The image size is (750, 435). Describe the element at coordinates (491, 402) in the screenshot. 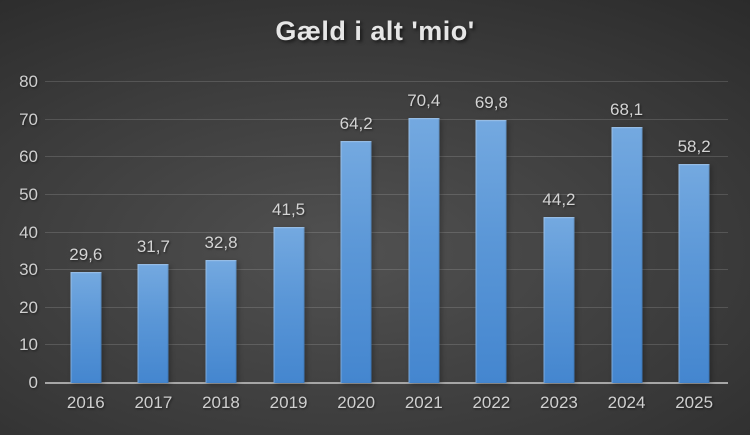

I see `x-axis-label: 2022` at that location.